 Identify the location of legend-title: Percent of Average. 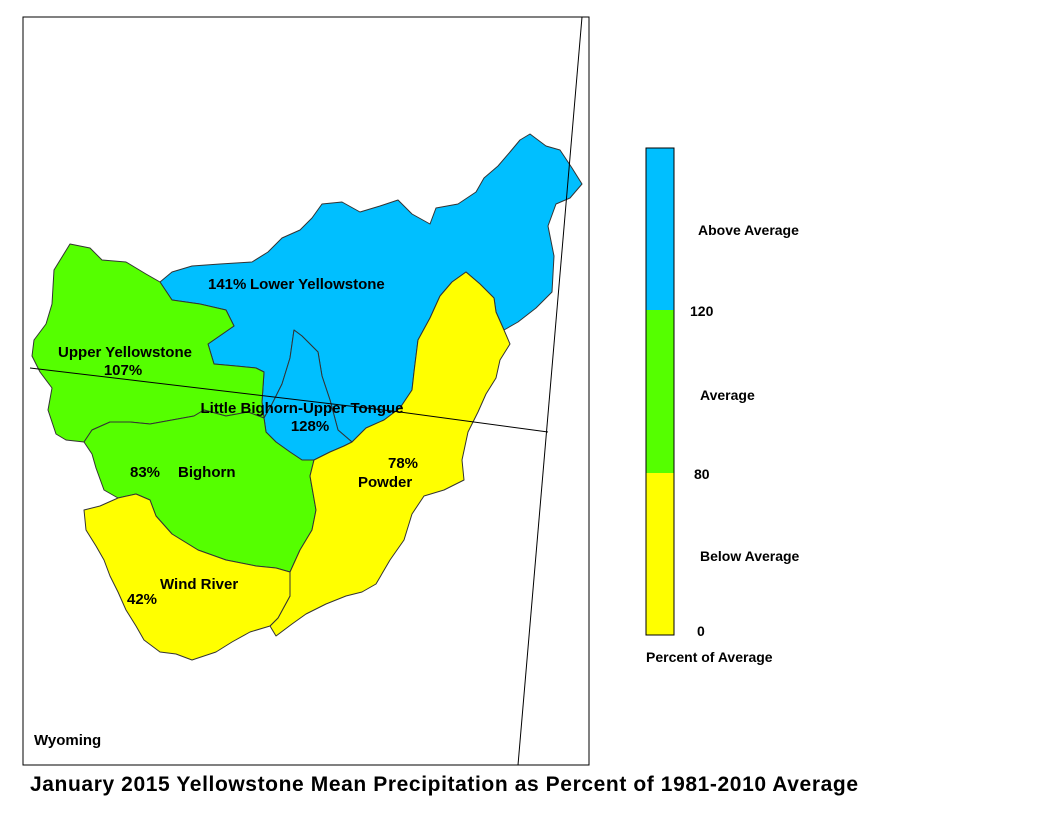
(709, 657).